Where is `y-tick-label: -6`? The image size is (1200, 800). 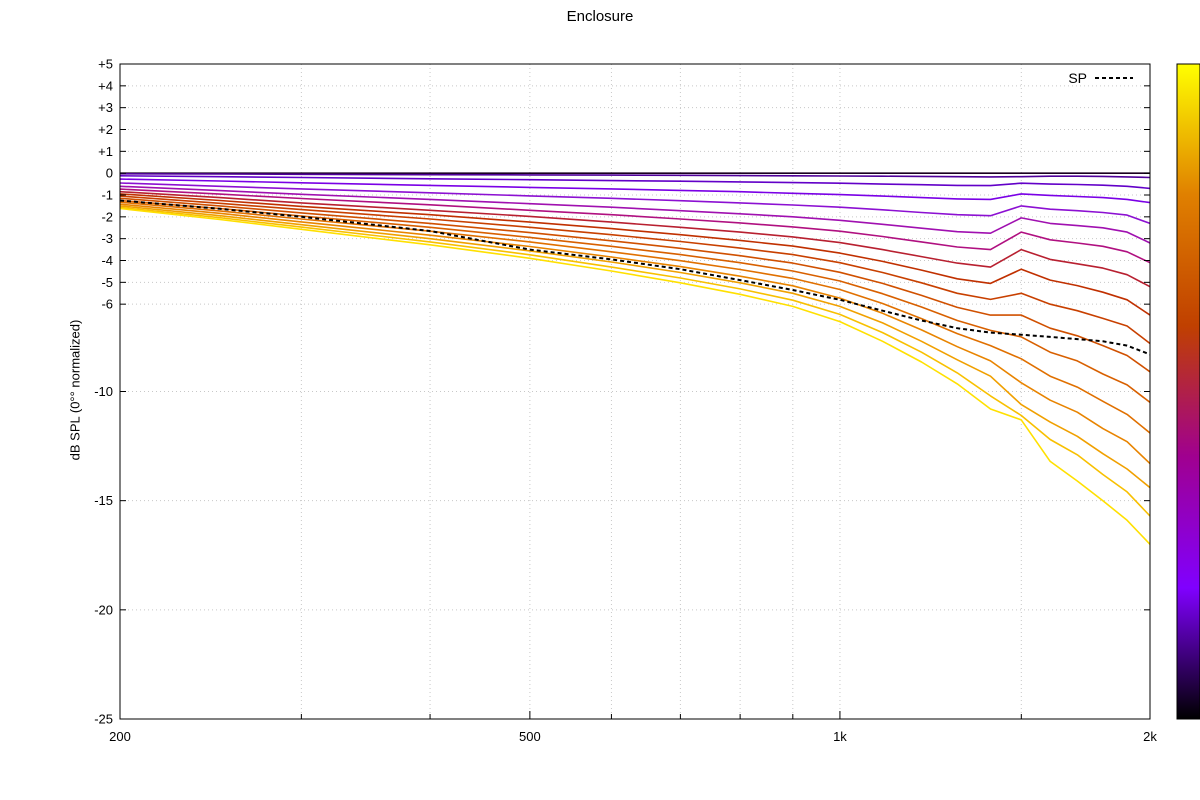 y-tick-label: -6 is located at coordinates (107, 304).